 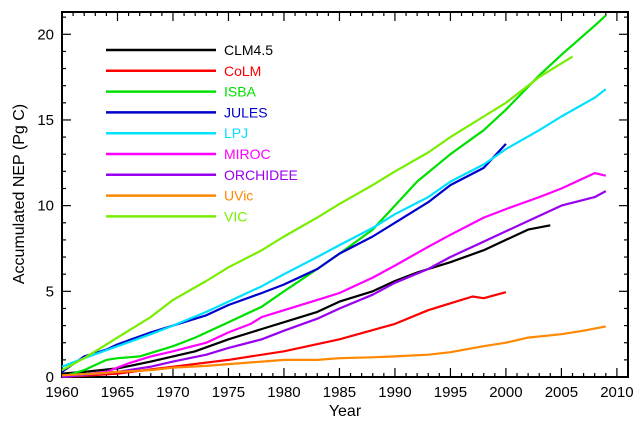 I want to click on y-tick-labels: 0 5 10 15 20, so click(x=45, y=206).